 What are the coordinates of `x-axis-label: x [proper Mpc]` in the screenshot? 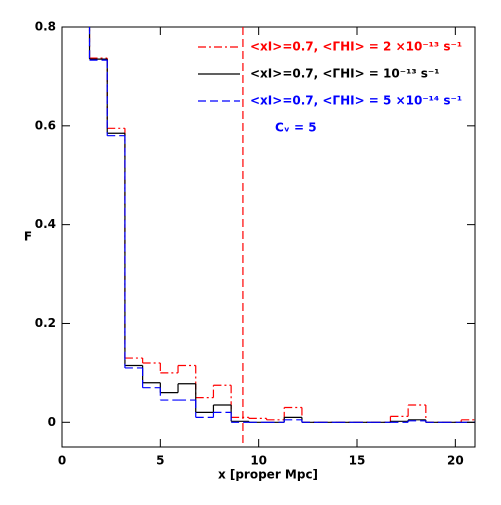 It's located at (268, 475).